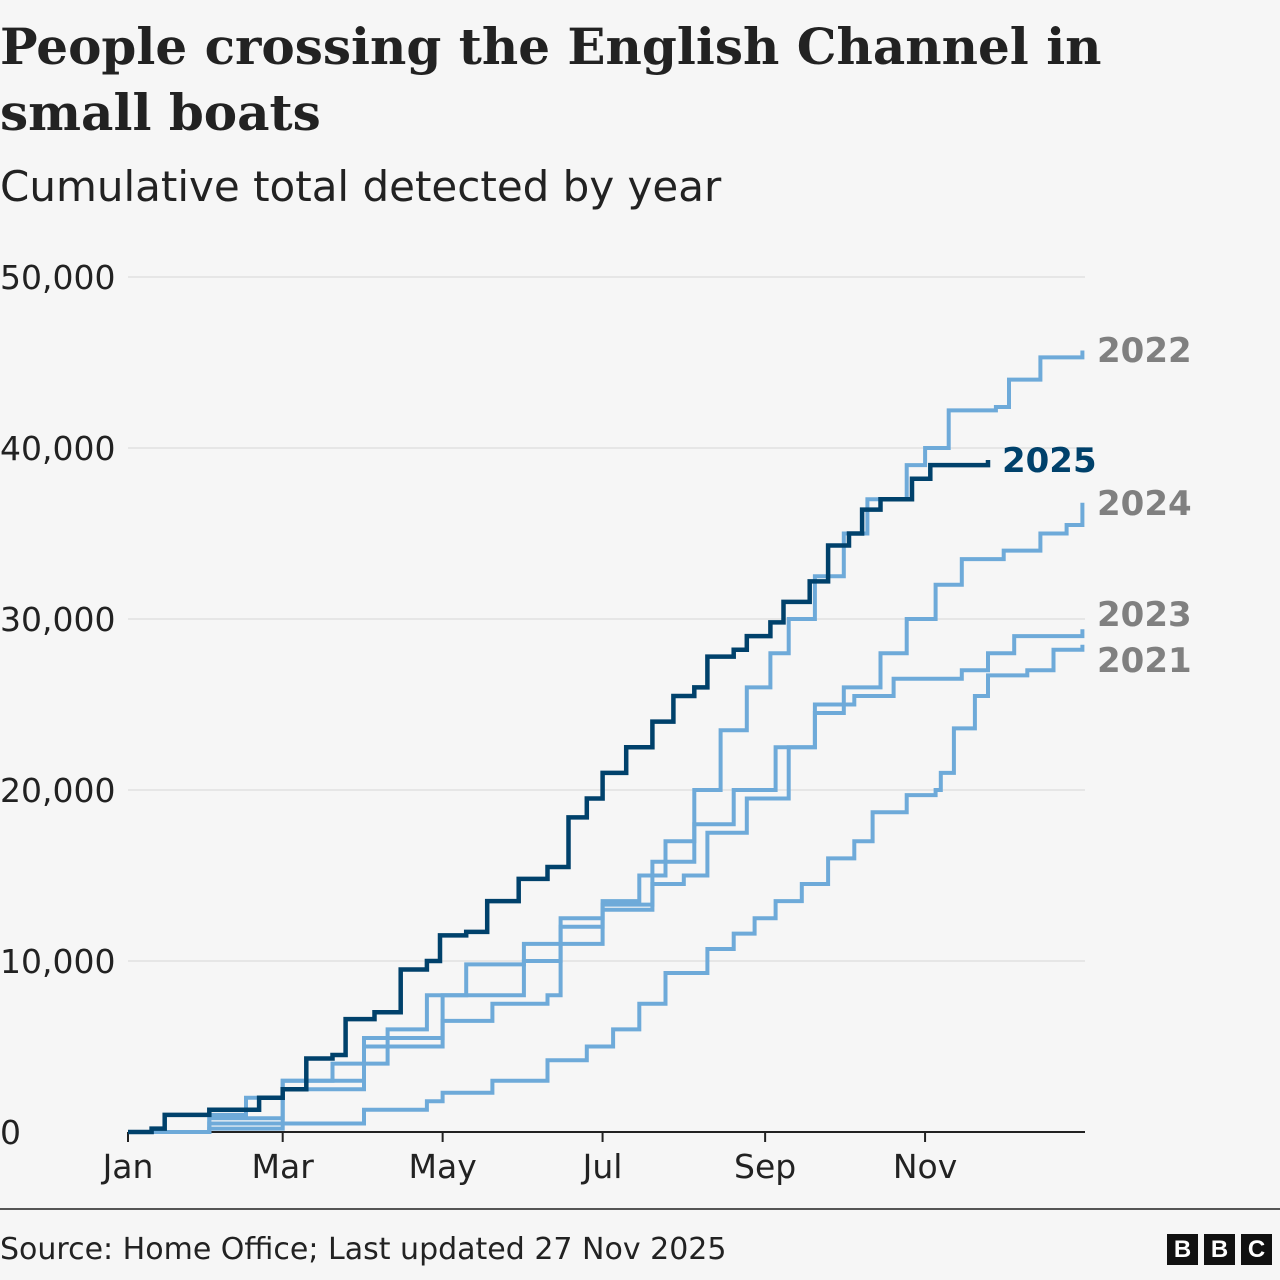  What do you see at coordinates (127, 1166) in the screenshot?
I see `x-tick-label: Jan` at bounding box center [127, 1166].